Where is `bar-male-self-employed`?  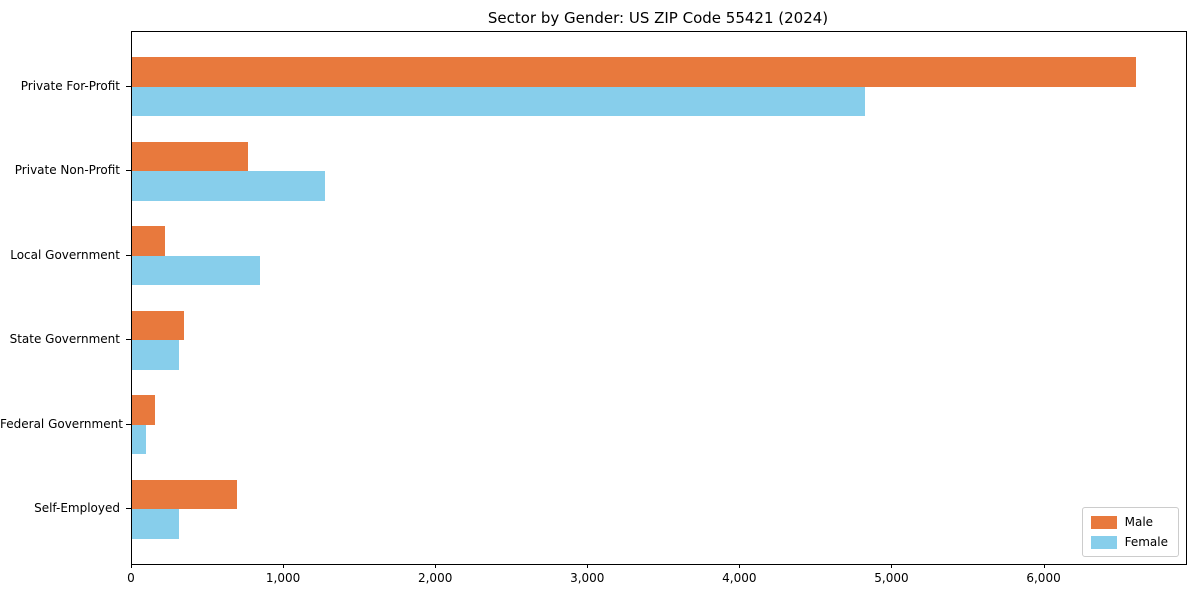
bar-male-self-employed is located at coordinates (184, 494).